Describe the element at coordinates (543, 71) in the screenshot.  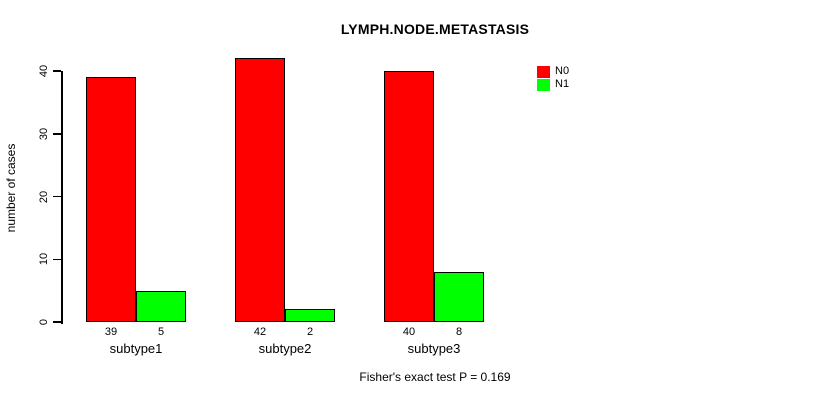
I see `legend-swatch-n0` at that location.